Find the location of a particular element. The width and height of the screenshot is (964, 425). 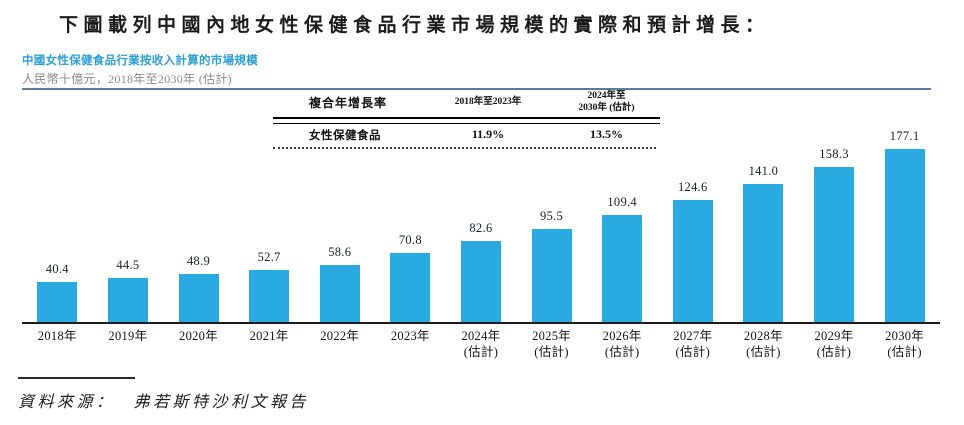

bar-column-2019年: 44.5 is located at coordinates (128, 225).